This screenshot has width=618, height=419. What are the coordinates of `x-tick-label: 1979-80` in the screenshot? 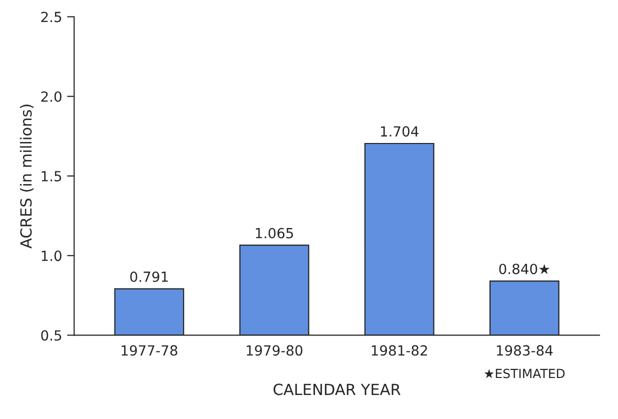 It's located at (274, 350).